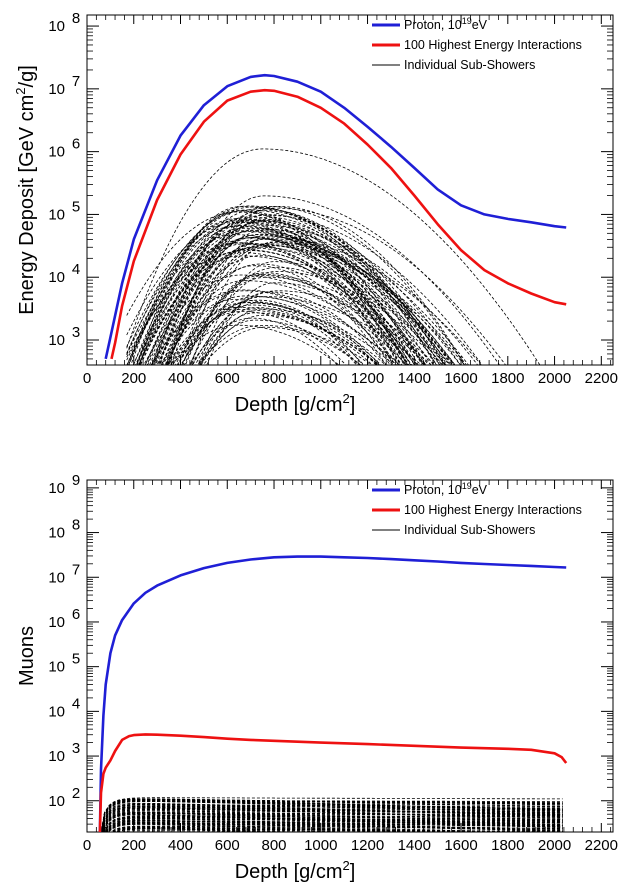  I want to click on sub-showers, so click(331, 814).